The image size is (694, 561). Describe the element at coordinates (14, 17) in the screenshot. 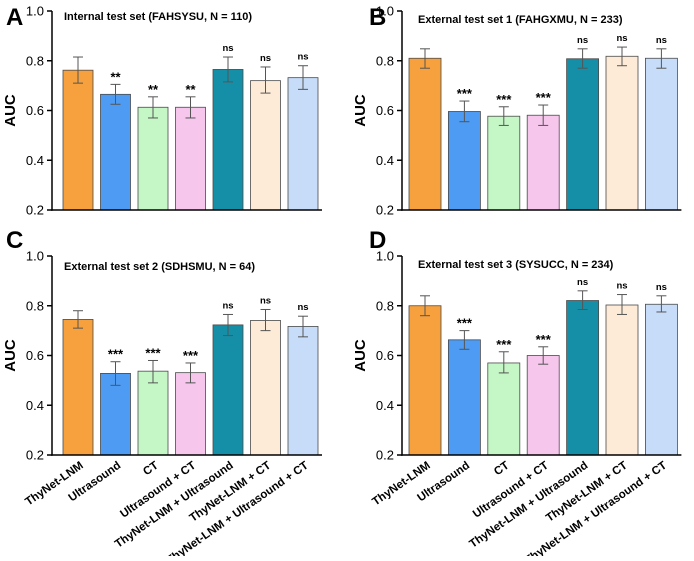

I see `panel-letter: A` at that location.